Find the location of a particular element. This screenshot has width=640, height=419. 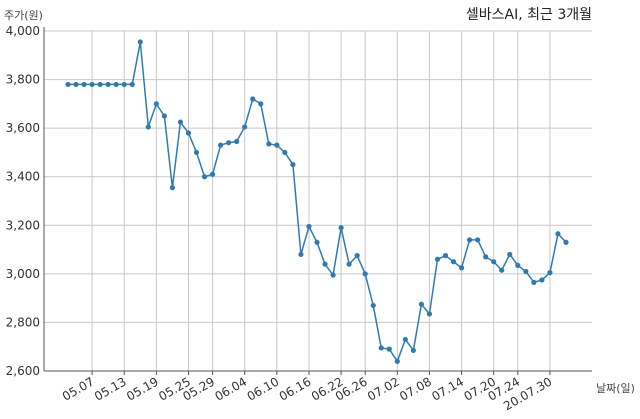

x-tick-label: 07.14 is located at coordinates (447, 388).